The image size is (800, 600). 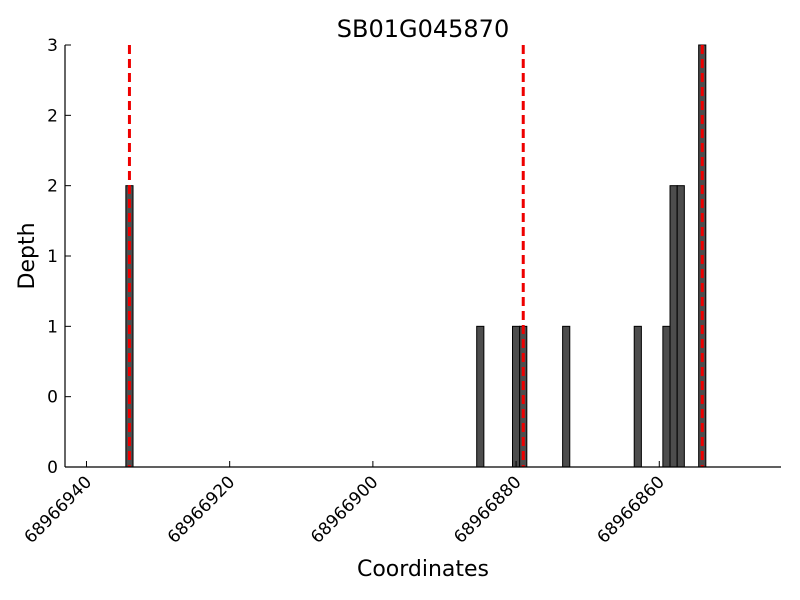 What do you see at coordinates (630, 509) in the screenshot?
I see `x-tick-label: 68966860` at bounding box center [630, 509].